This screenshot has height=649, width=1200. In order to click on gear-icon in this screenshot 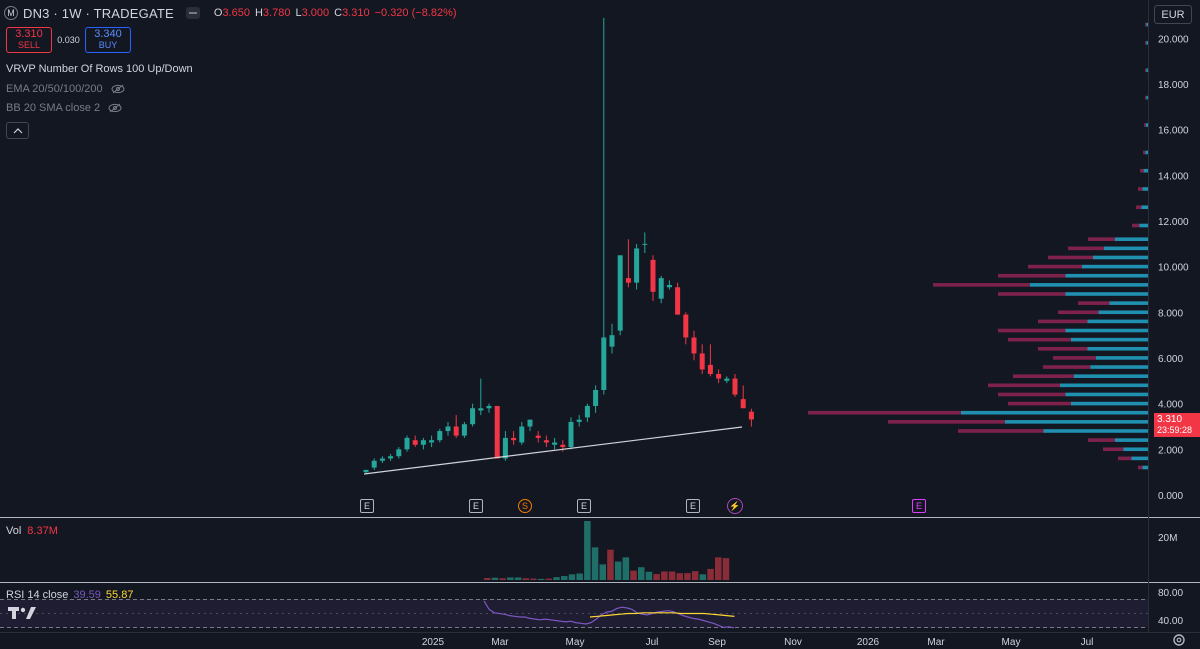, I will do `click(1179, 640)`.